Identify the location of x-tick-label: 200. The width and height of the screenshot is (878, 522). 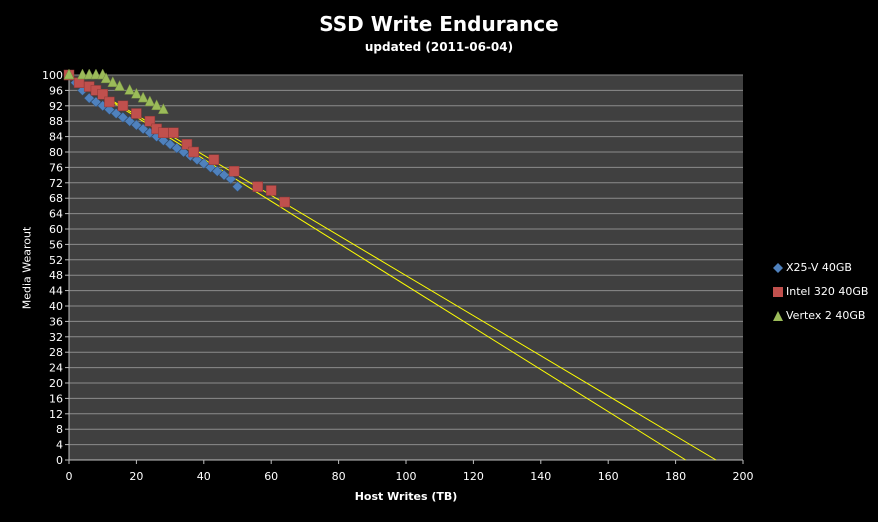
(743, 476).